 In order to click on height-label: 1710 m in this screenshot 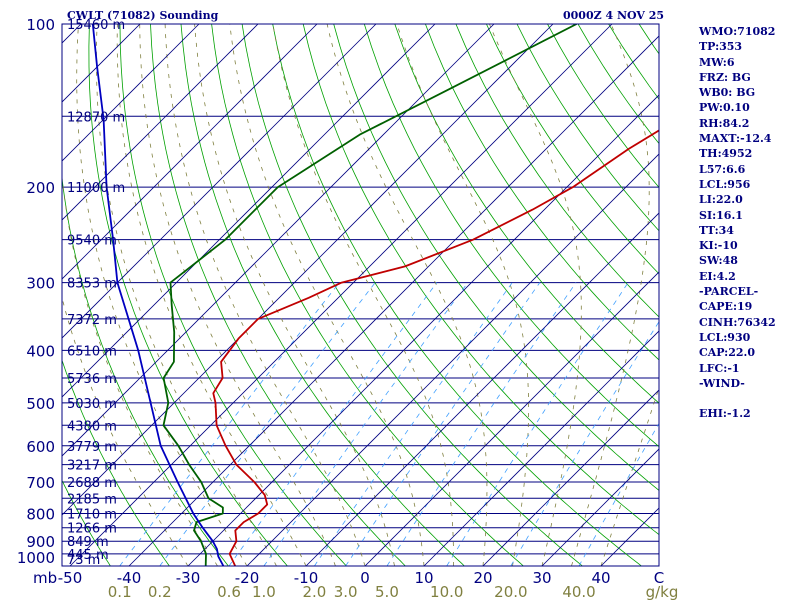, I will do `click(92, 514)`.